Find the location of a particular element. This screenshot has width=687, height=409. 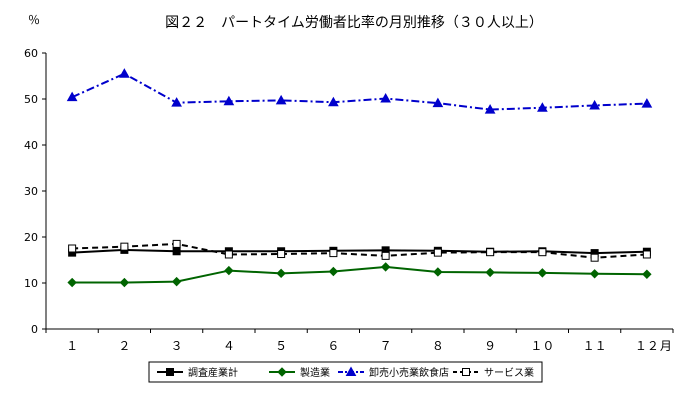

x-tick-label: ８ is located at coordinates (438, 346).